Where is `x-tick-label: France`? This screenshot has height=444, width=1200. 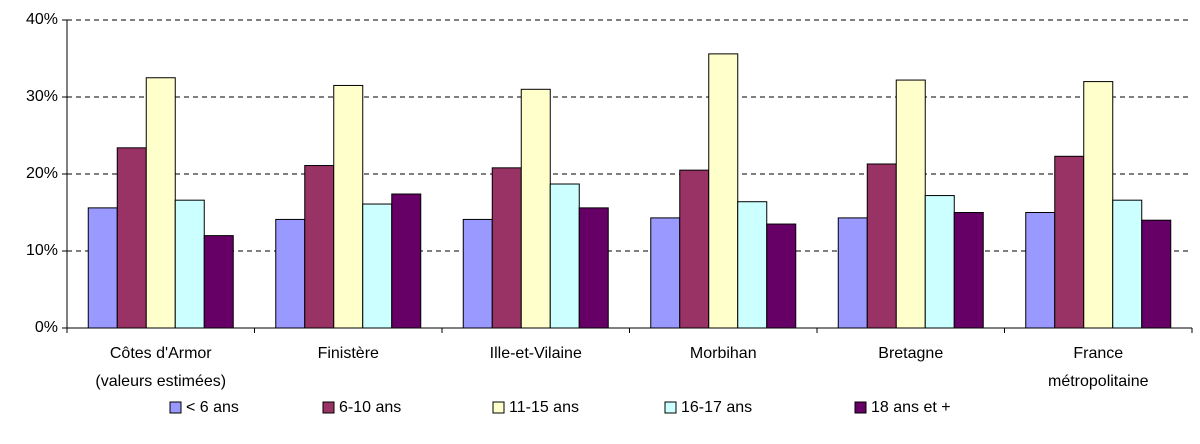
x-tick-label: France is located at coordinates (1098, 353).